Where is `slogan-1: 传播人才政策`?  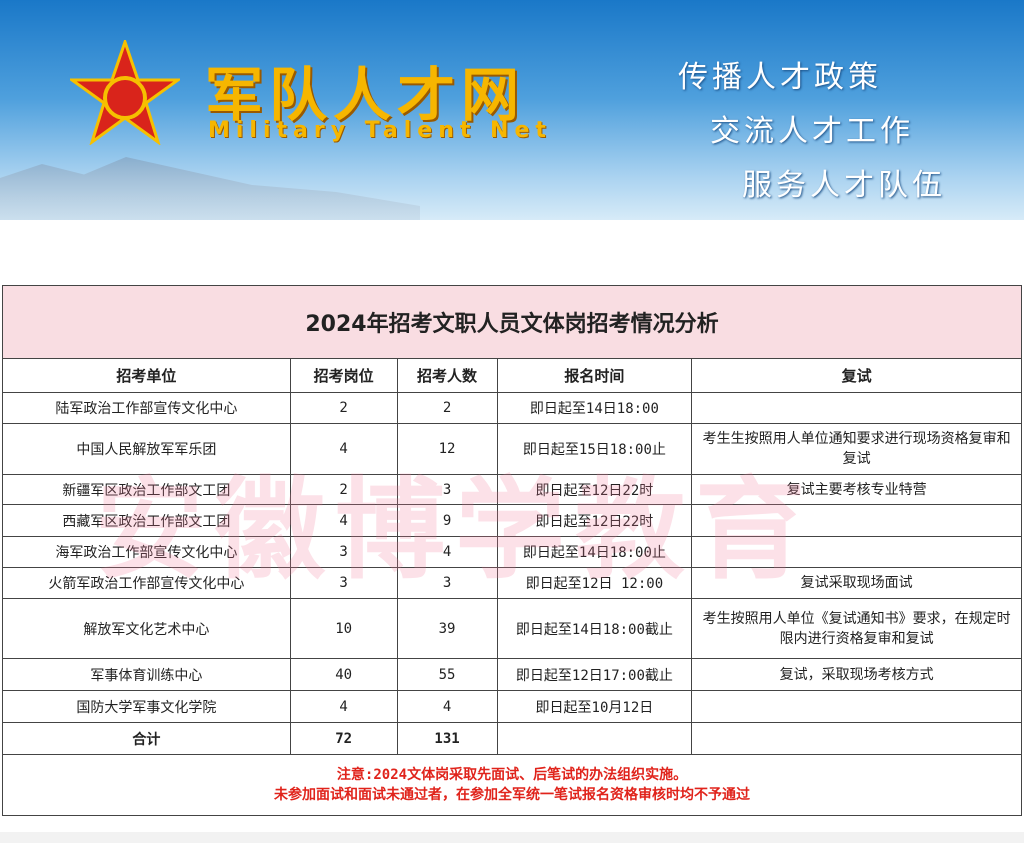
slogan-1: 传播人才政策 is located at coordinates (780, 77).